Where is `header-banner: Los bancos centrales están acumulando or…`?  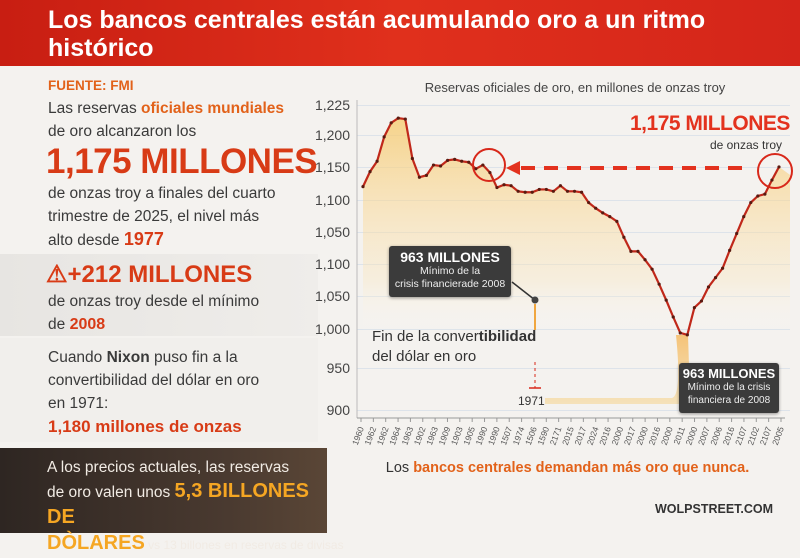
header-banner: Los bancos centrales están acumulando or… is located at coordinates (400, 33).